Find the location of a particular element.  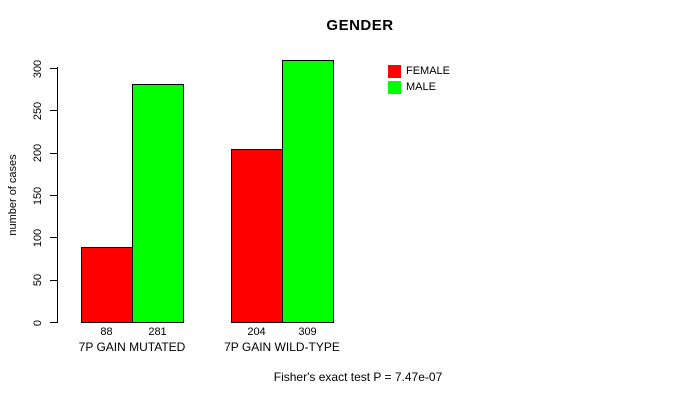

bar-male-group2 is located at coordinates (308, 191).